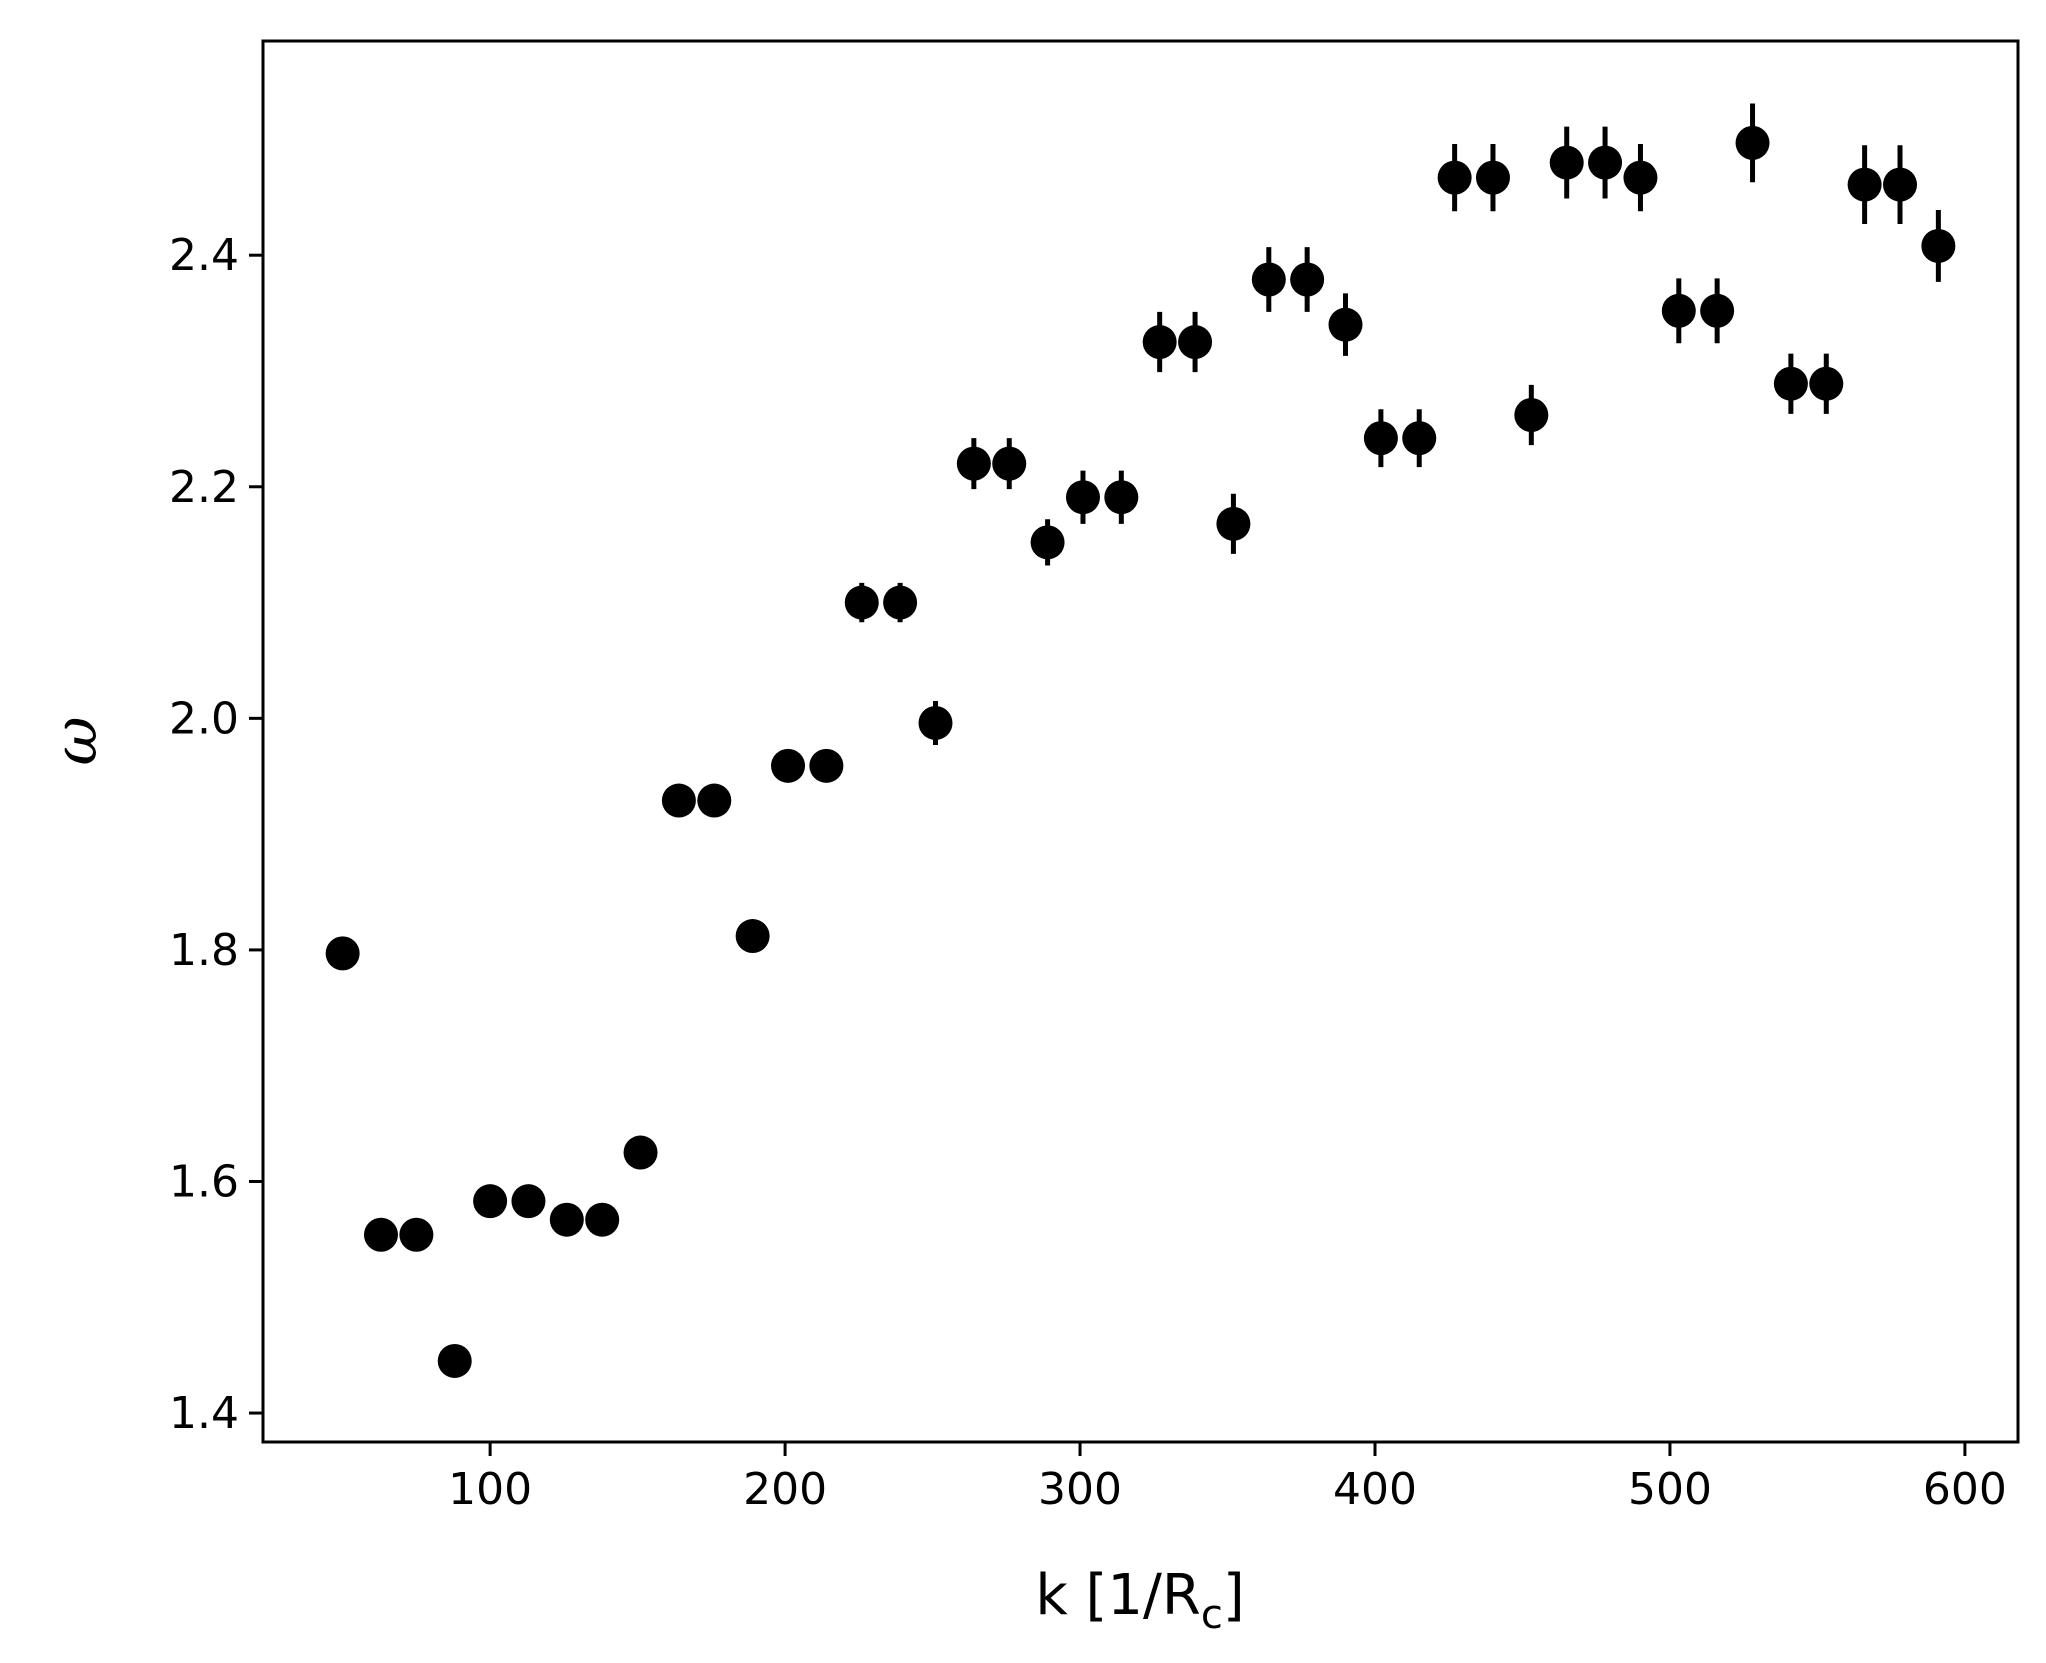  What do you see at coordinates (1375, 1489) in the screenshot?
I see `x-tick-label: 400` at bounding box center [1375, 1489].